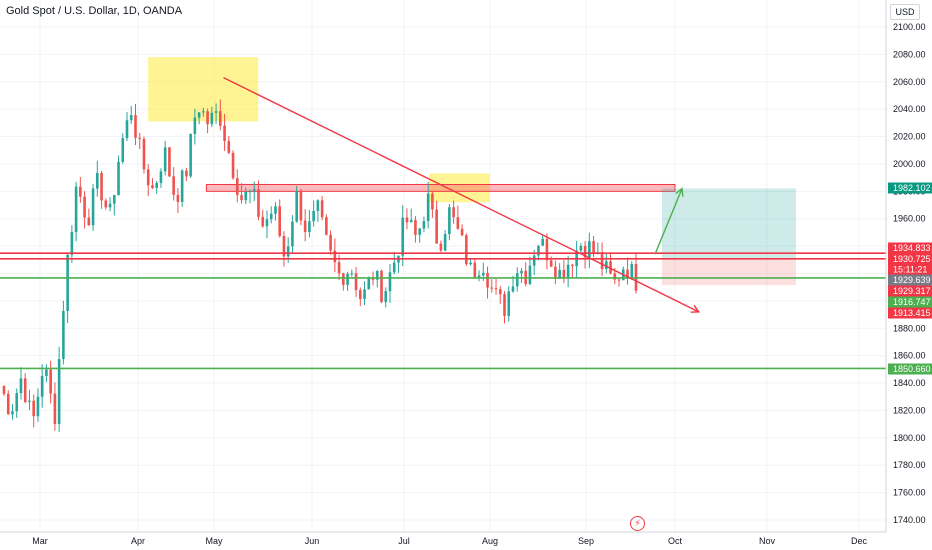  I want to click on lightning-icon: ⚡, so click(637, 523).